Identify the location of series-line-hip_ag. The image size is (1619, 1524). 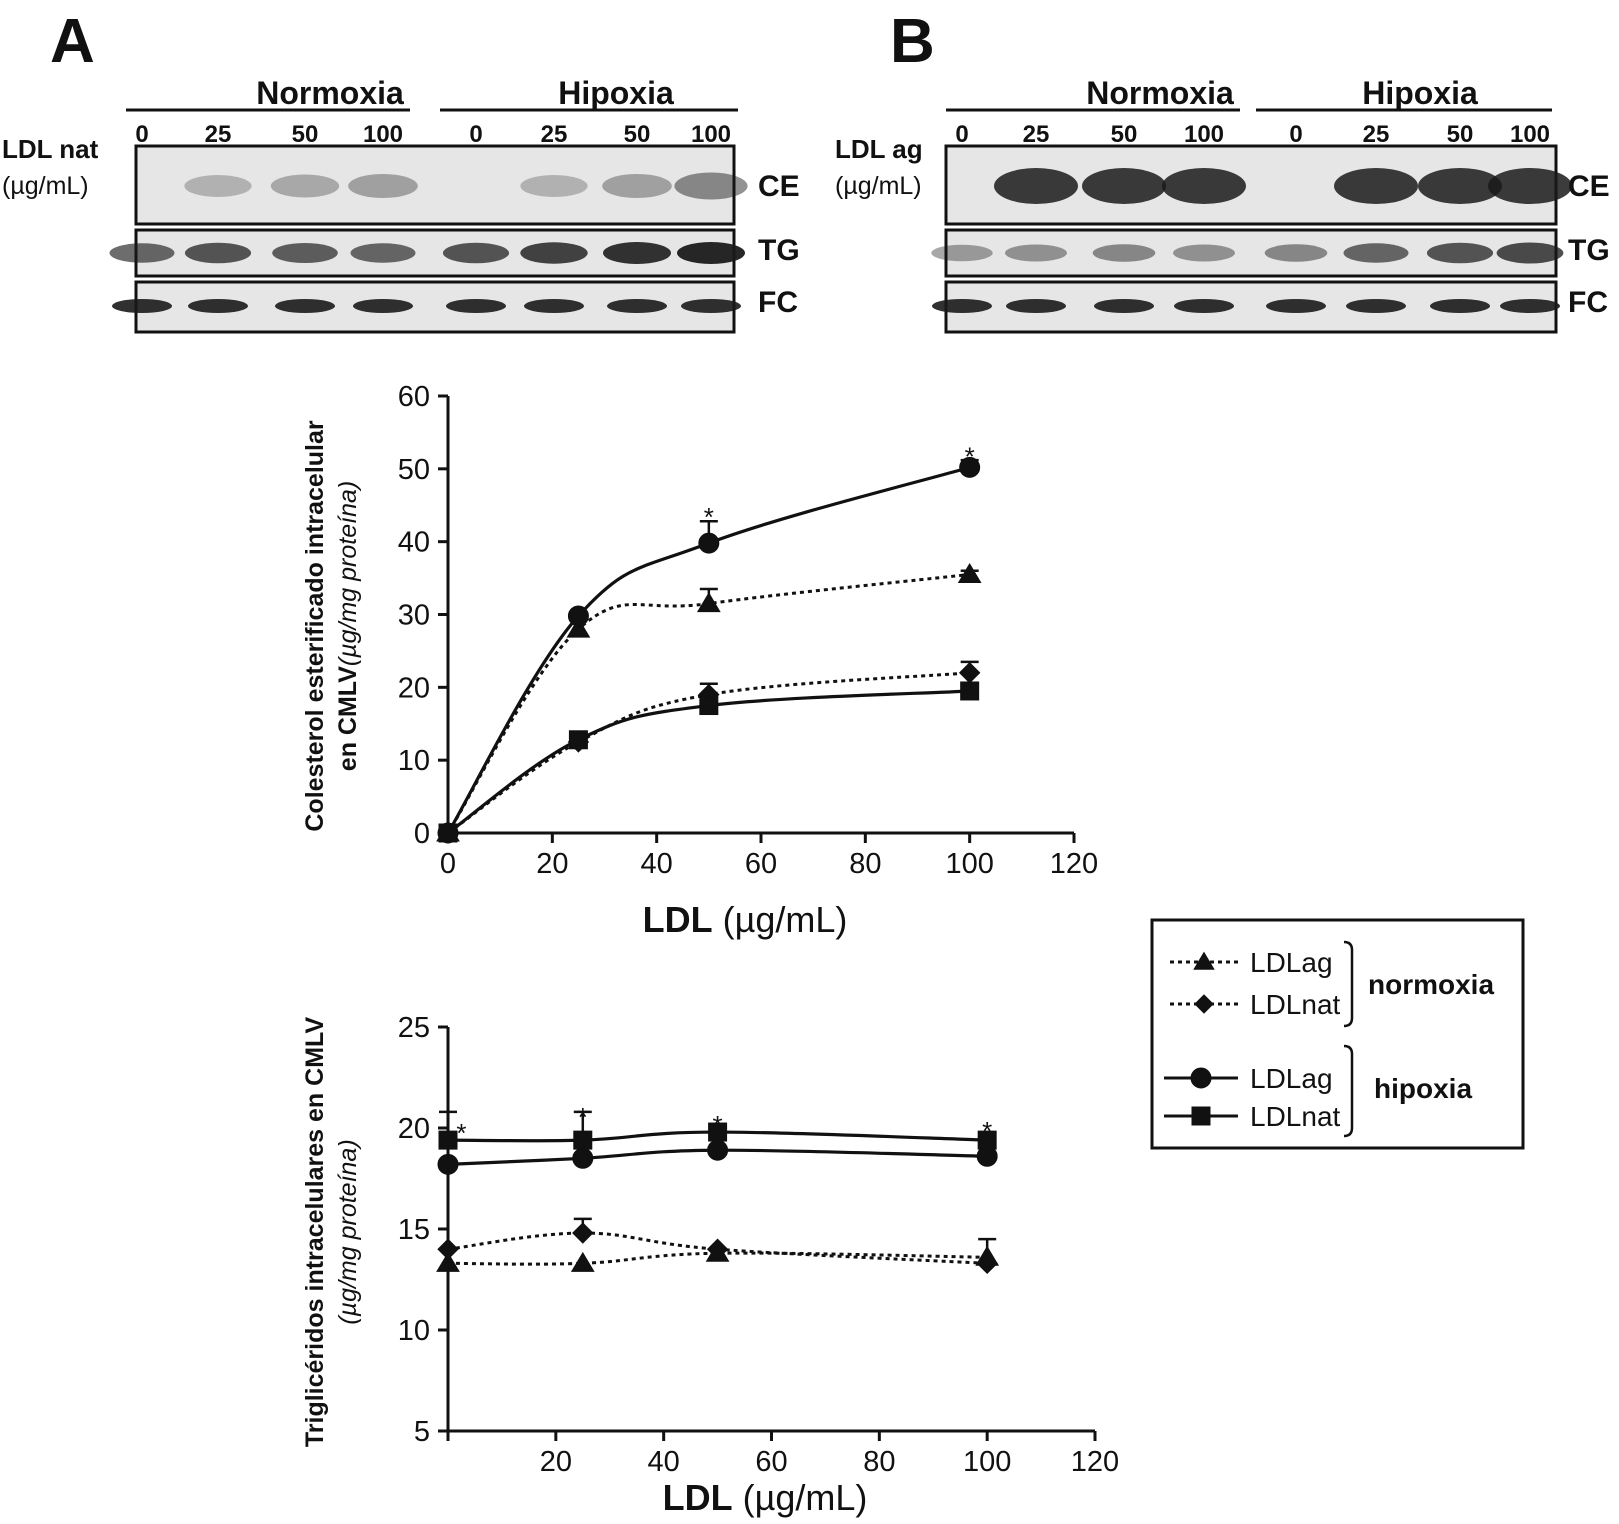
(708, 649).